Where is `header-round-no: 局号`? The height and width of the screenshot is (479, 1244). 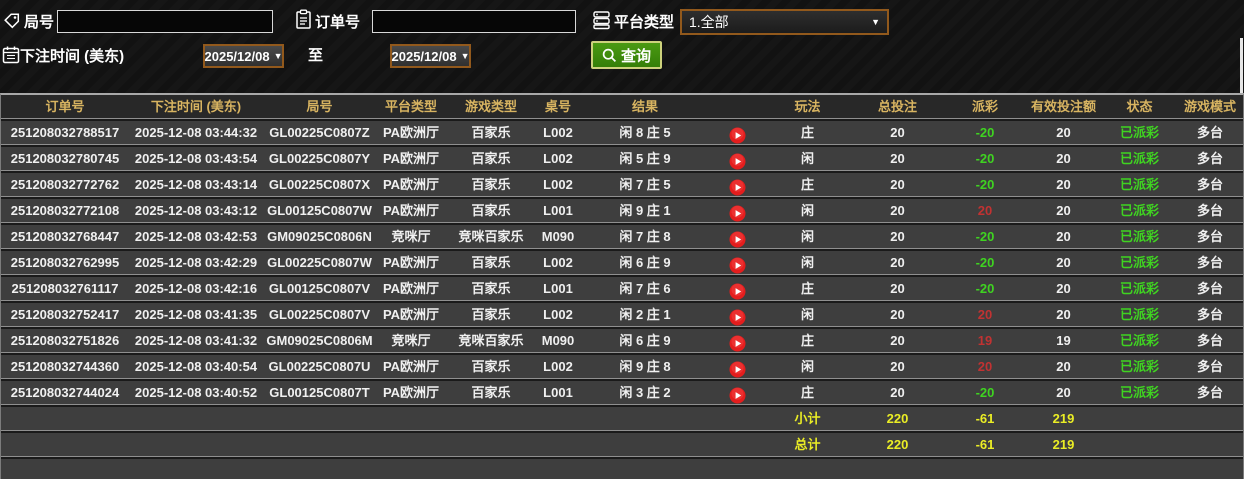 header-round-no: 局号 is located at coordinates (319, 106).